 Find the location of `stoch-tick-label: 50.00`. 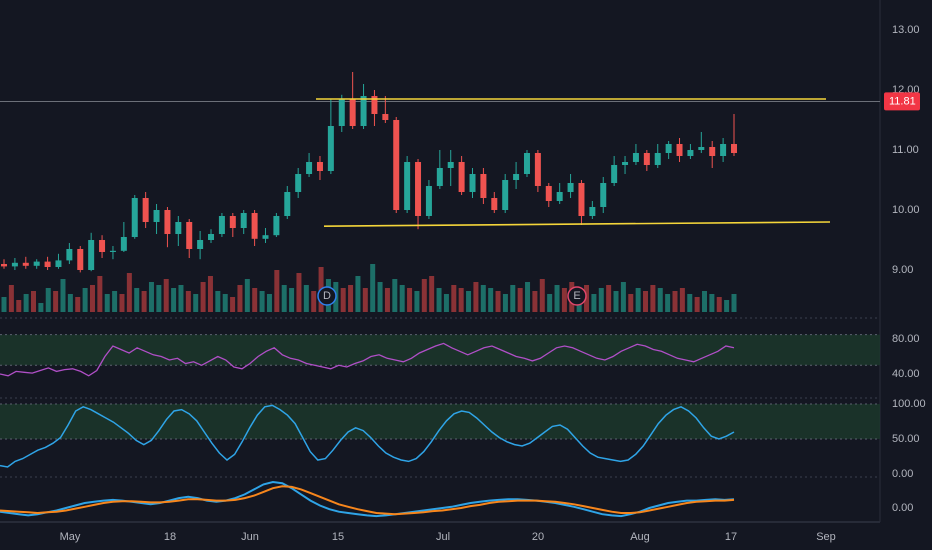

stoch-tick-label: 50.00 is located at coordinates (906, 439).